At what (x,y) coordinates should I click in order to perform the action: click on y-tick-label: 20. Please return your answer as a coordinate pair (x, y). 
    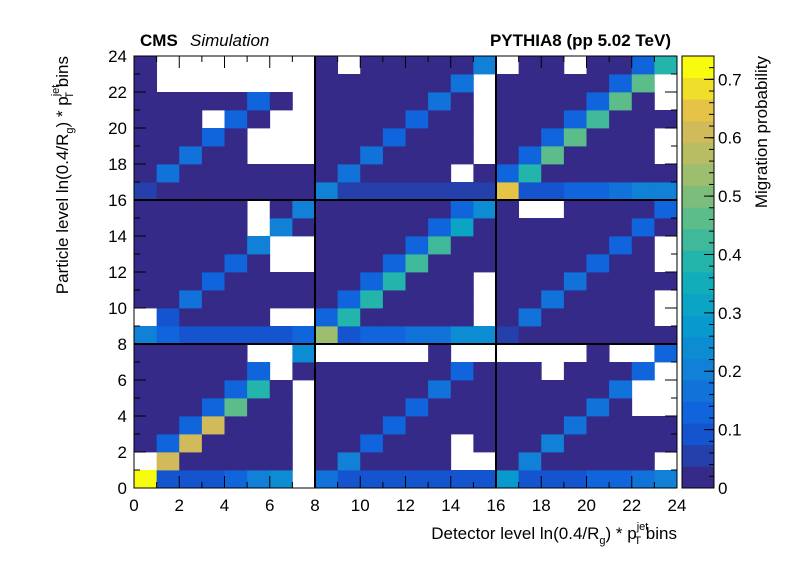
    Looking at the image, I should click on (117, 128).